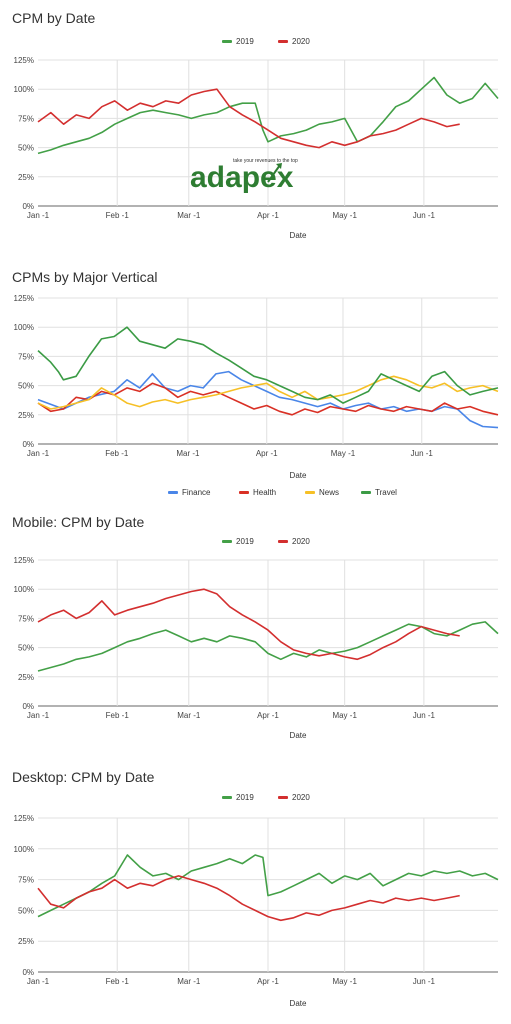 Image resolution: width=511 pixels, height=1024 pixels. I want to click on legend-label: Travel, so click(386, 492).